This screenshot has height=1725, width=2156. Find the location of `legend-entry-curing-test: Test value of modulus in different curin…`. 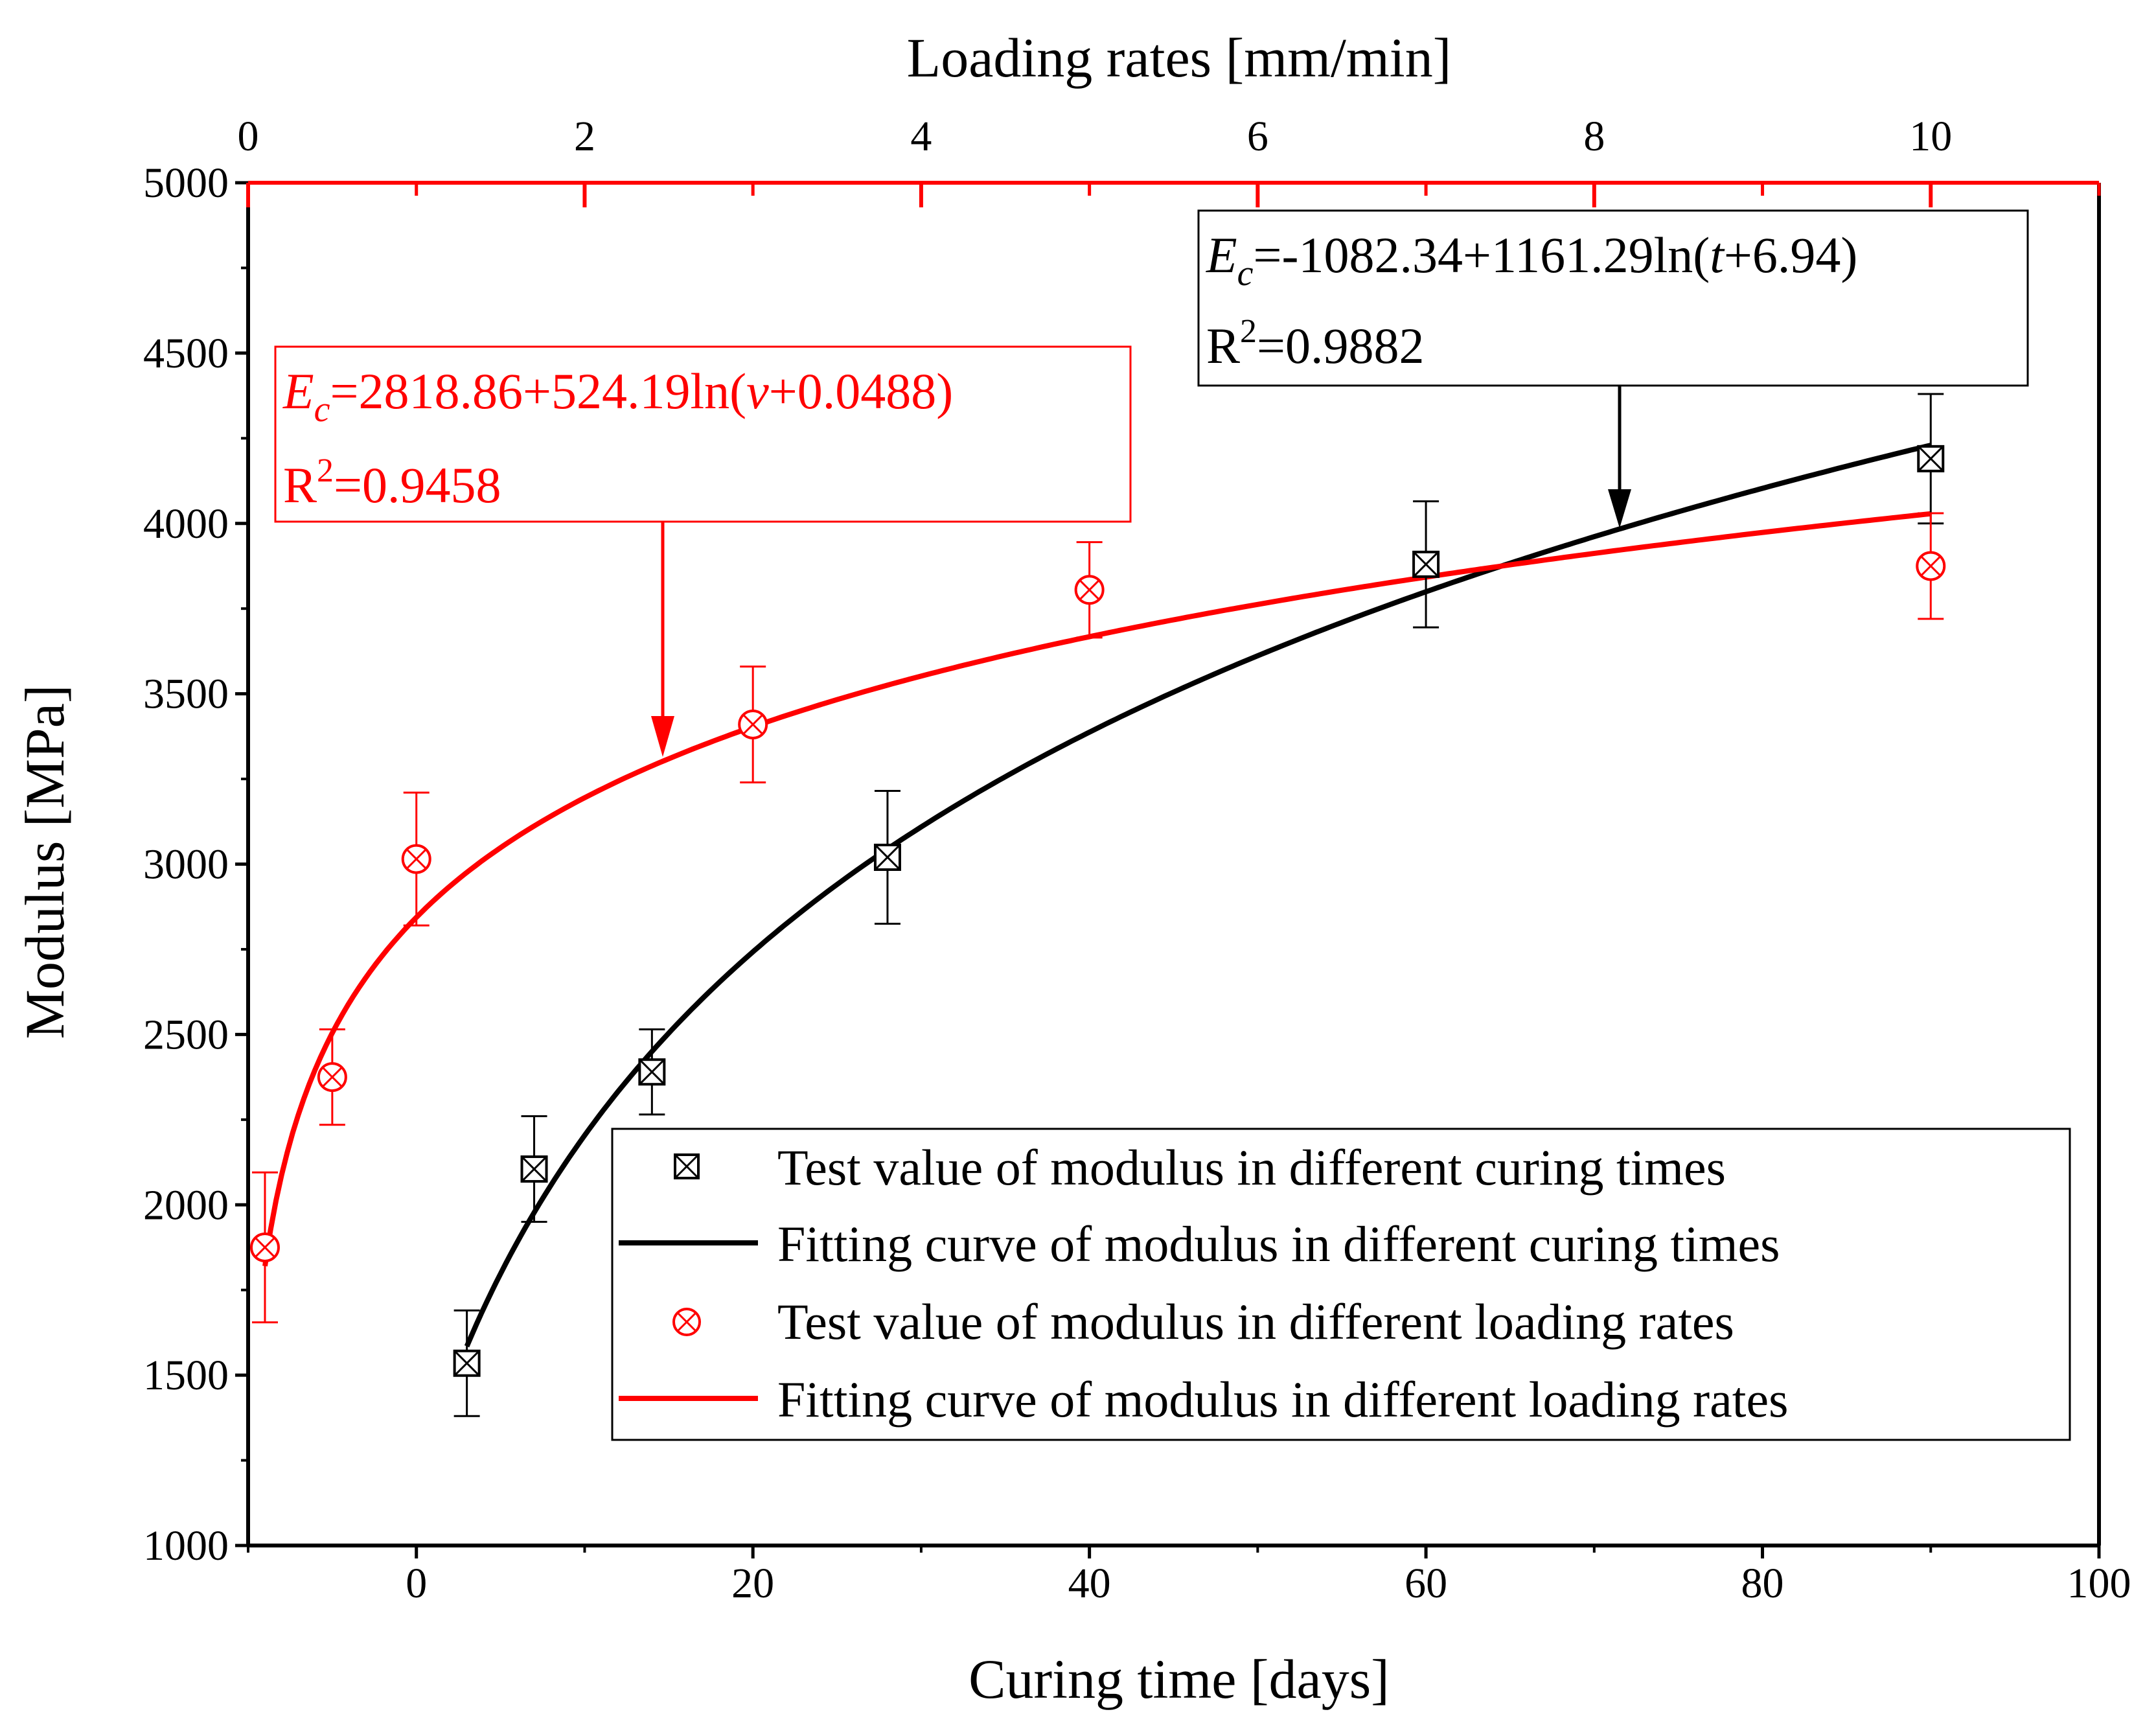

legend-entry-curing-test: Test value of modulus in different curin… is located at coordinates (1200, 1167).